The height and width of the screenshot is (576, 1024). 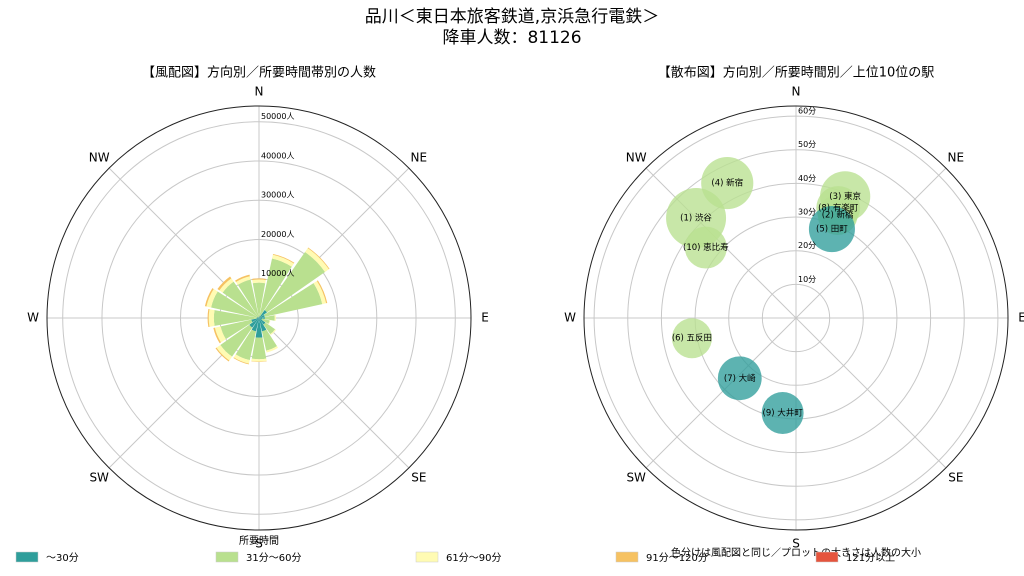 What do you see at coordinates (838, 215) in the screenshot?
I see `station-label: (2) 新橋` at bounding box center [838, 215].